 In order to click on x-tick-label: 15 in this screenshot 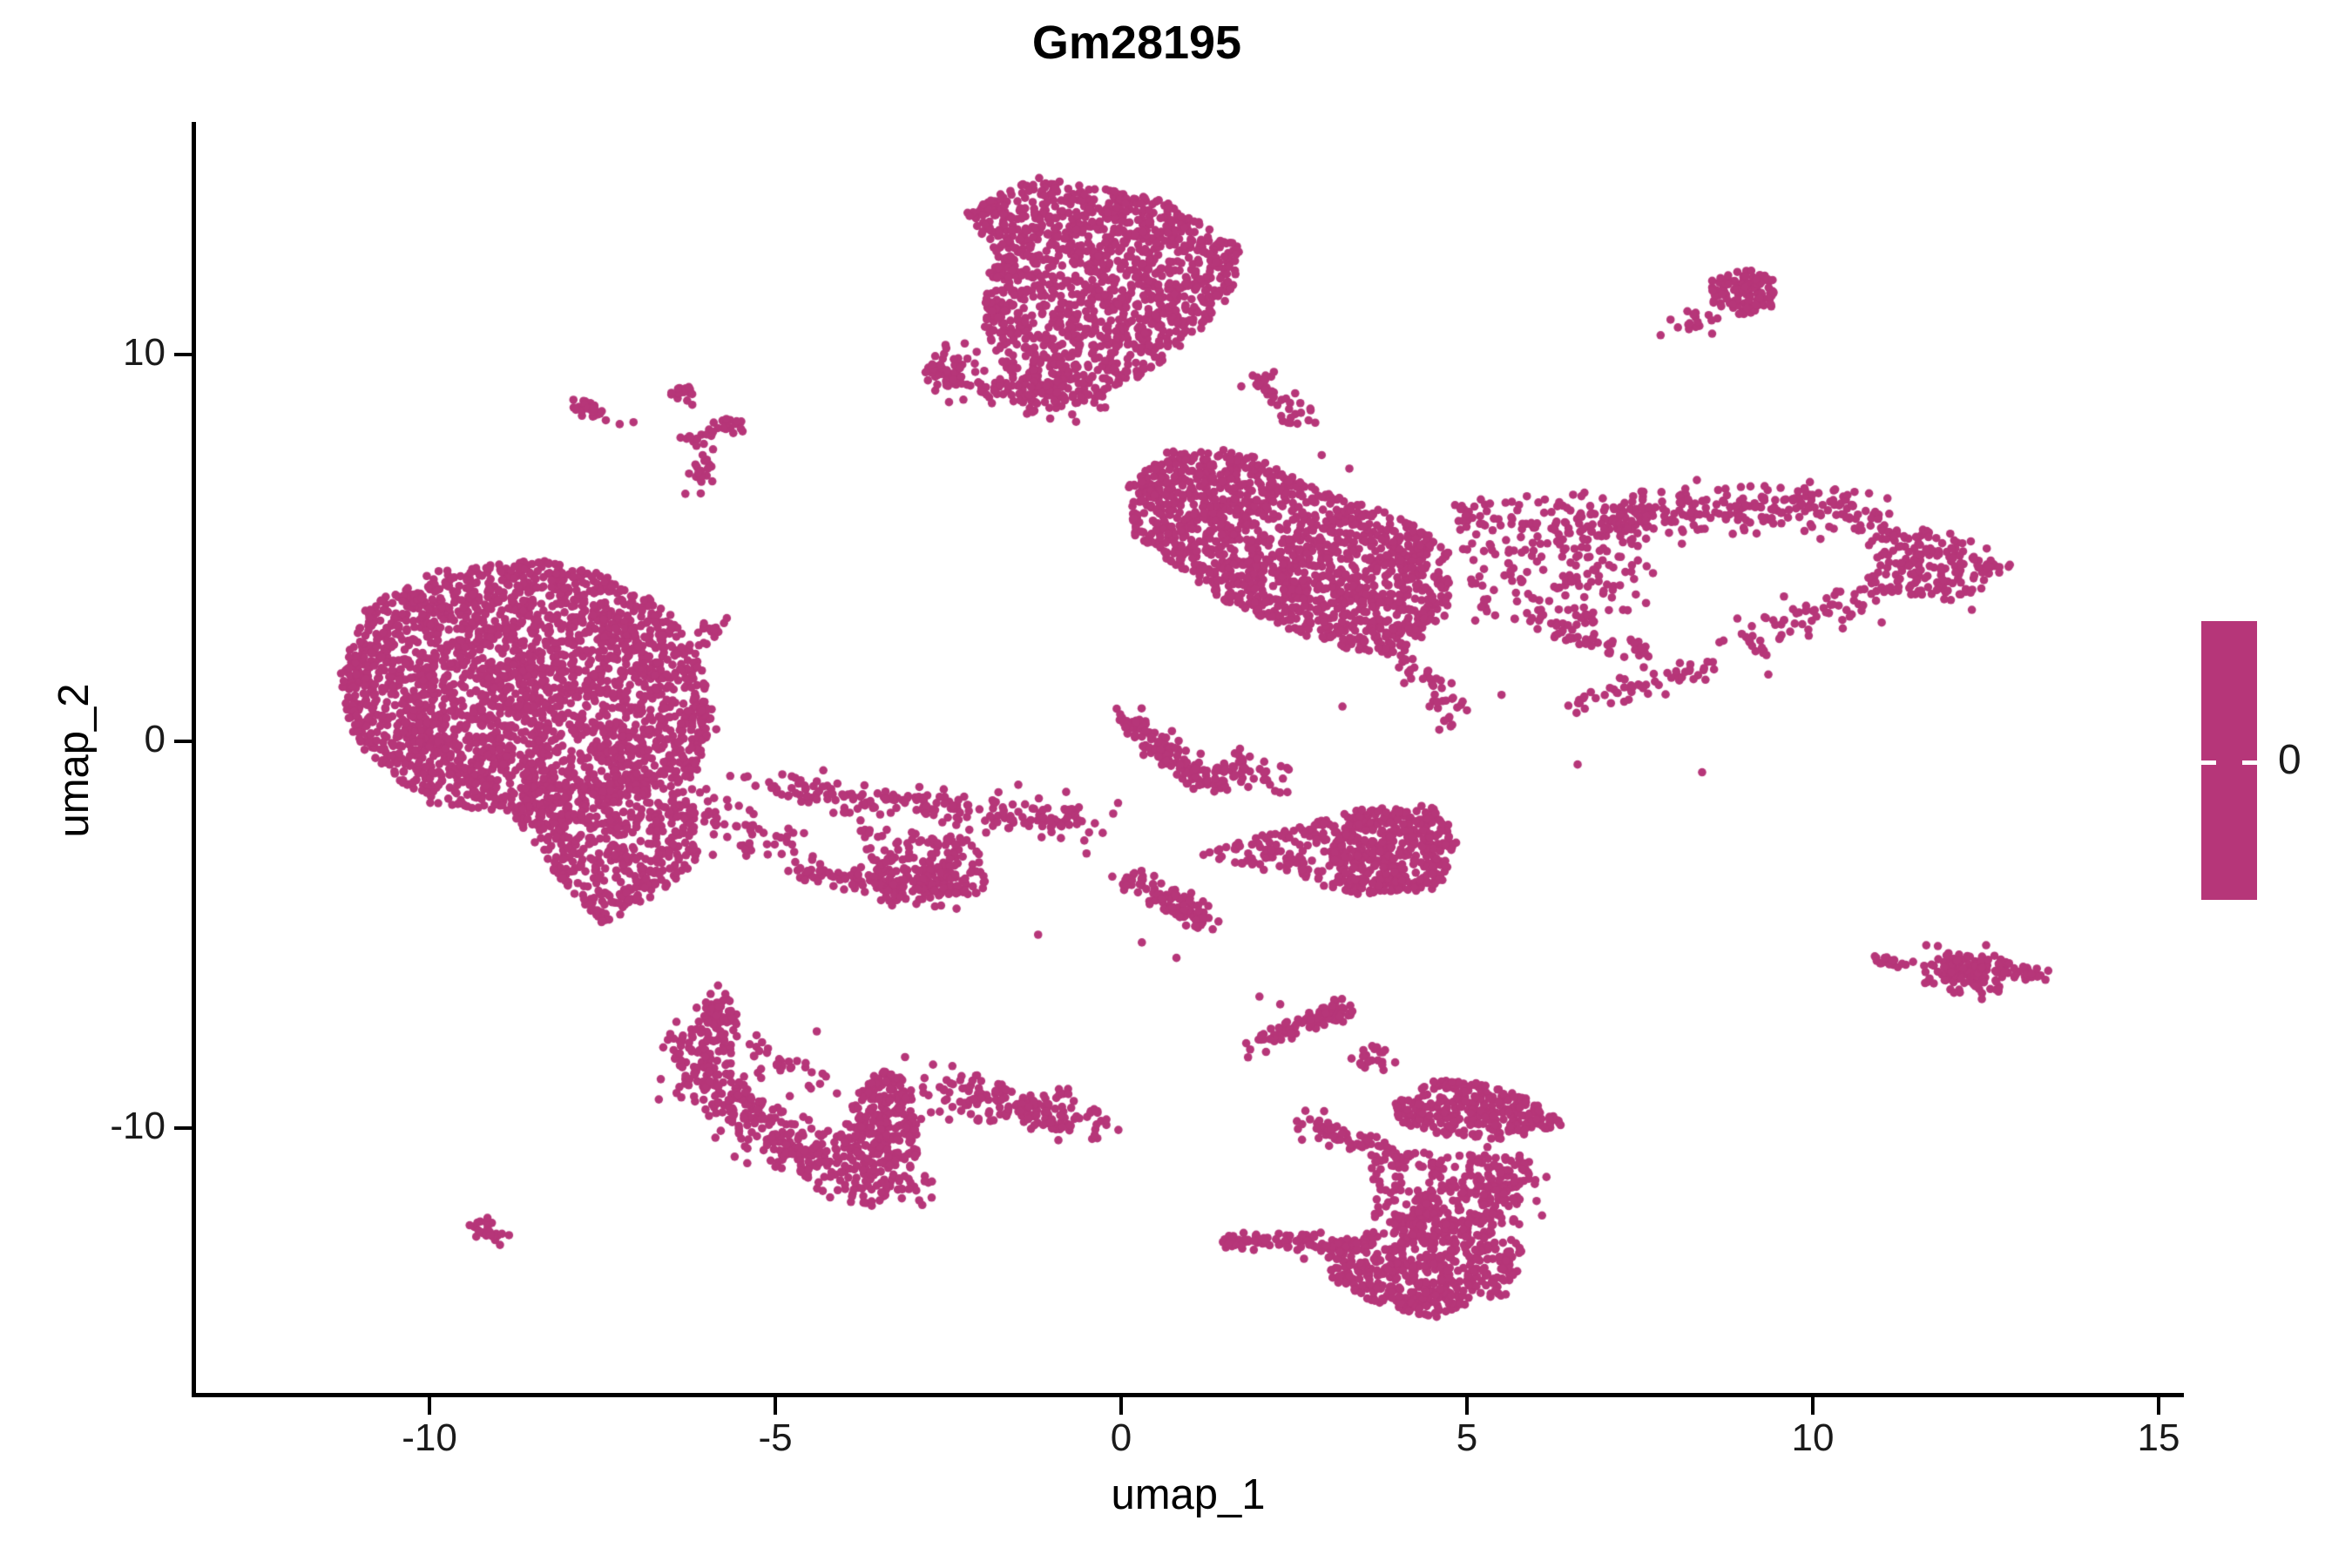, I will do `click(2158, 1438)`.